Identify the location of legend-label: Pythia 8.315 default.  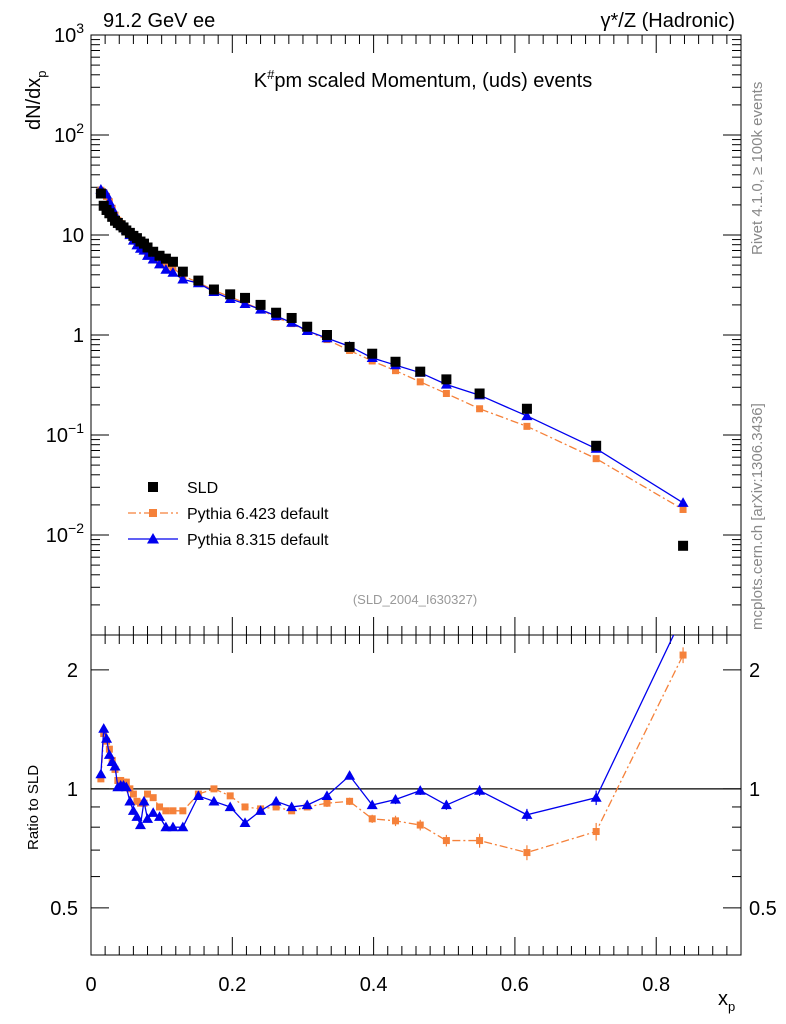
(258, 540).